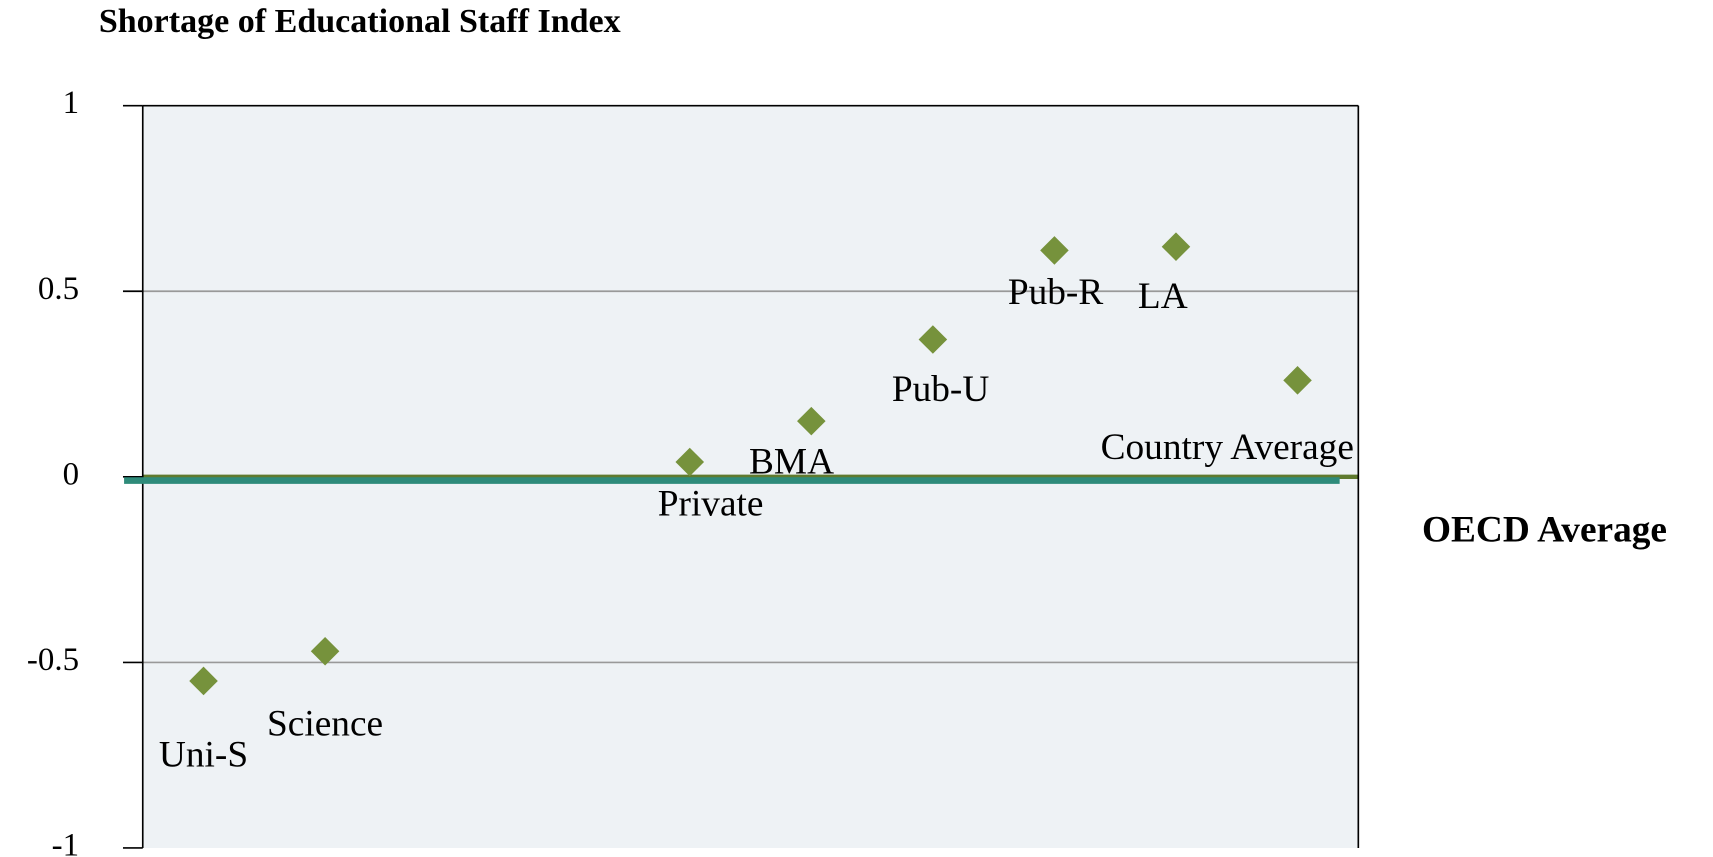 Image resolution: width=1713 pixels, height=857 pixels. Describe the element at coordinates (58, 289) in the screenshot. I see `y-tick-label: 0.5` at that location.